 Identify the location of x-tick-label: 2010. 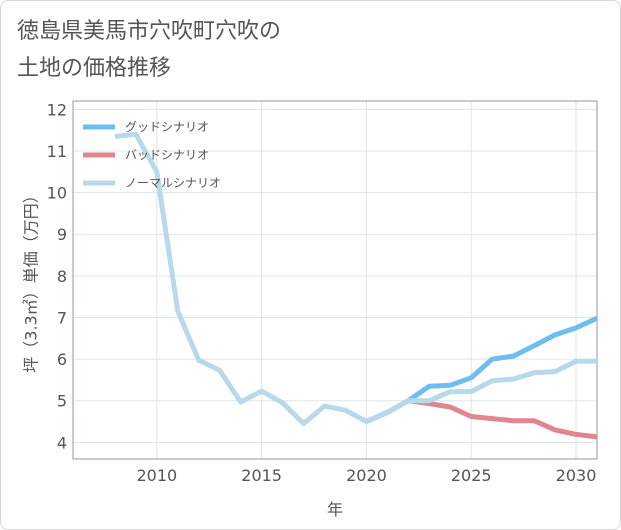
(156, 475).